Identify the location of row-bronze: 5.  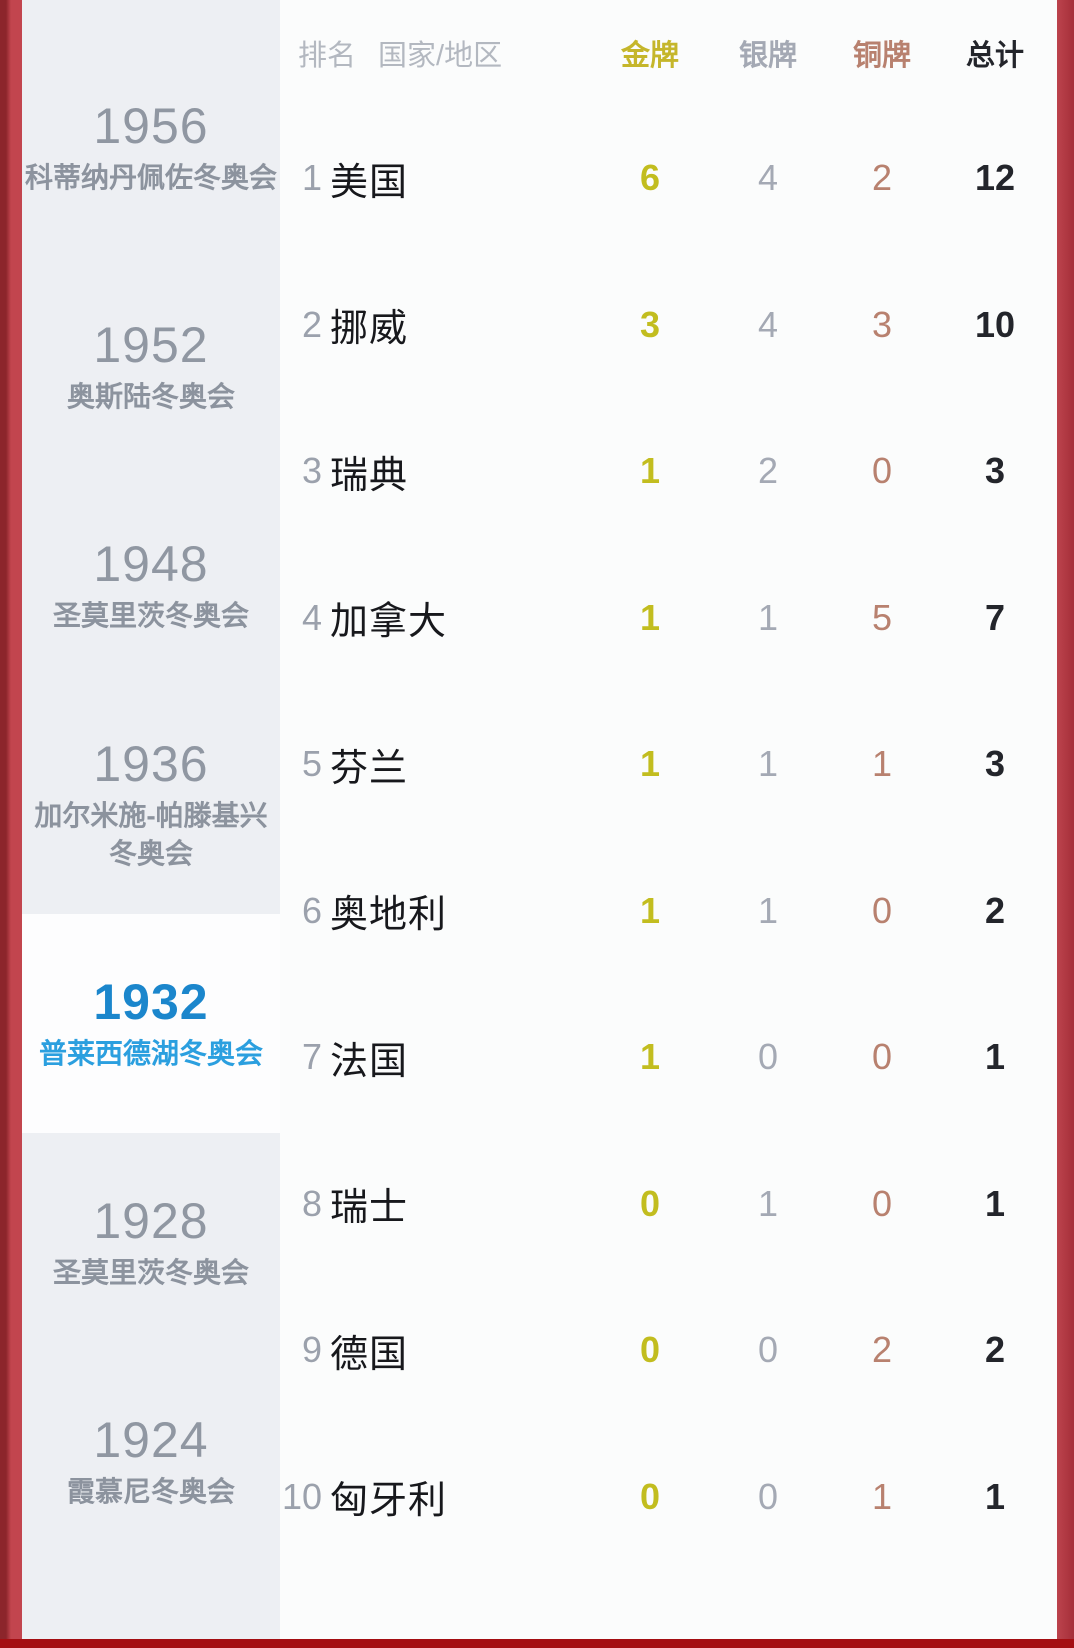
(882, 617).